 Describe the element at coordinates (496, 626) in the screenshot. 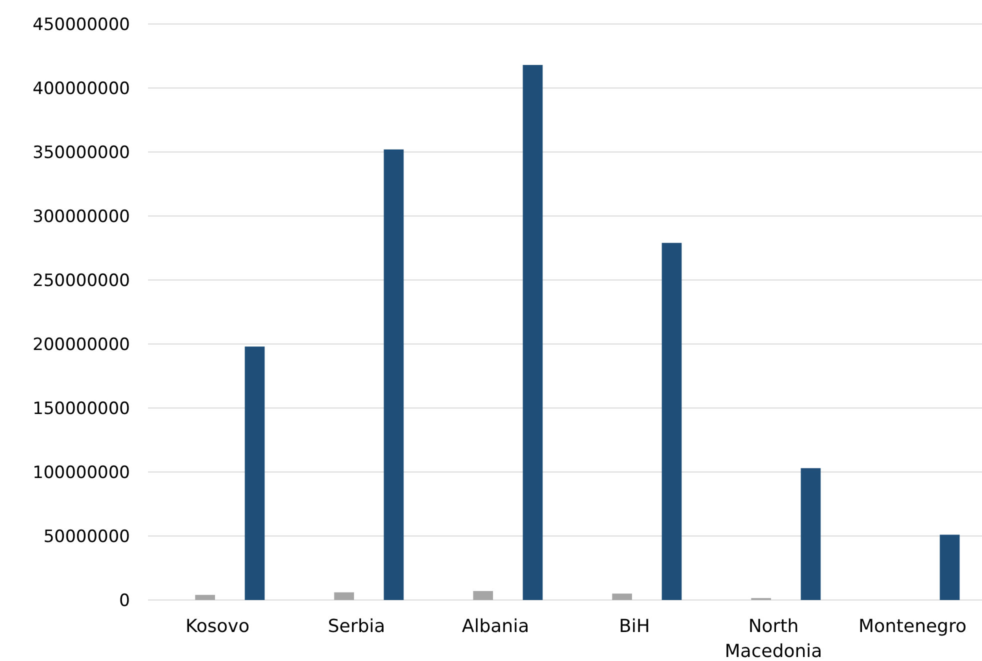

I see `x-tick-label: Albania` at that location.